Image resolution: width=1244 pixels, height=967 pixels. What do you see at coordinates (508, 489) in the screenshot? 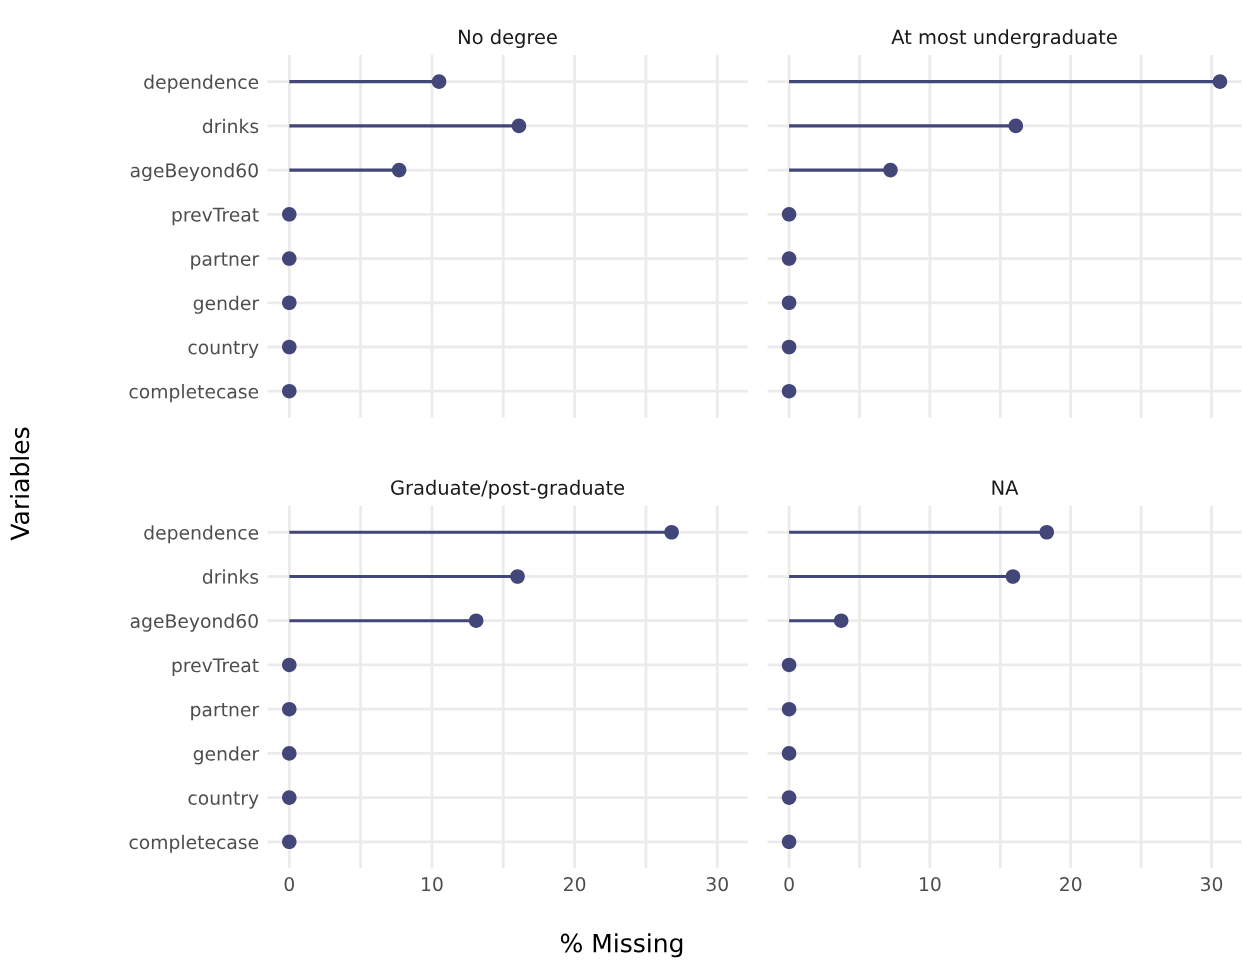
I see `chart-title: Graduate/post-graduate` at bounding box center [508, 489].